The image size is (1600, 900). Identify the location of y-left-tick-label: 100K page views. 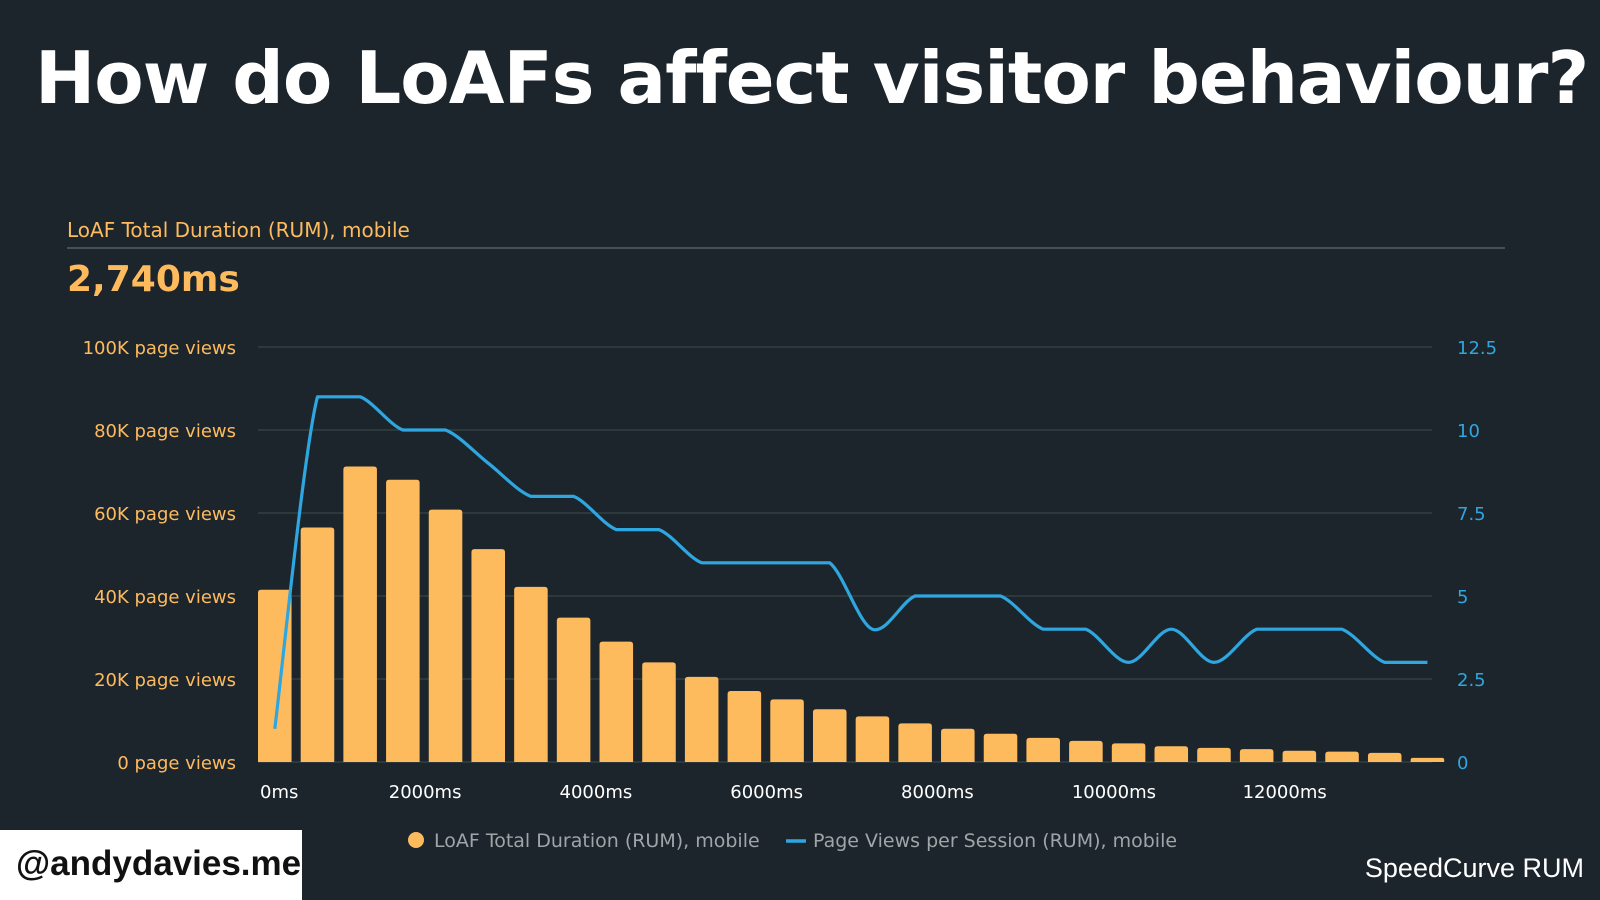
(159, 348).